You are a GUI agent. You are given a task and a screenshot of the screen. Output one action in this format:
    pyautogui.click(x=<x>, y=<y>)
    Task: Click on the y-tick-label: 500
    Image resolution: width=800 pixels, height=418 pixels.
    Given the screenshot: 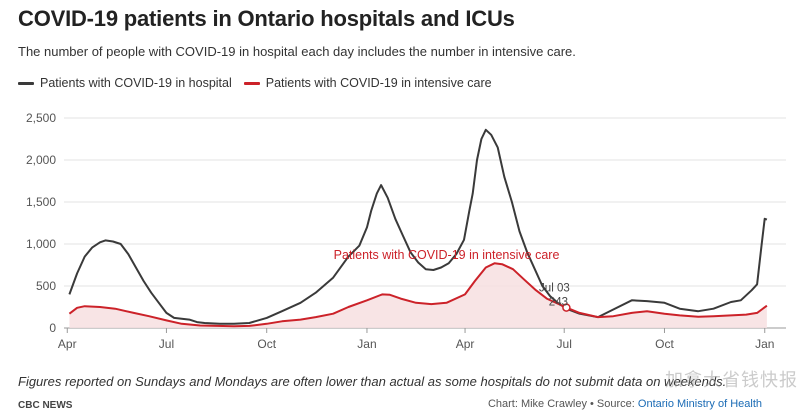 What is the action you would take?
    pyautogui.click(x=46, y=286)
    